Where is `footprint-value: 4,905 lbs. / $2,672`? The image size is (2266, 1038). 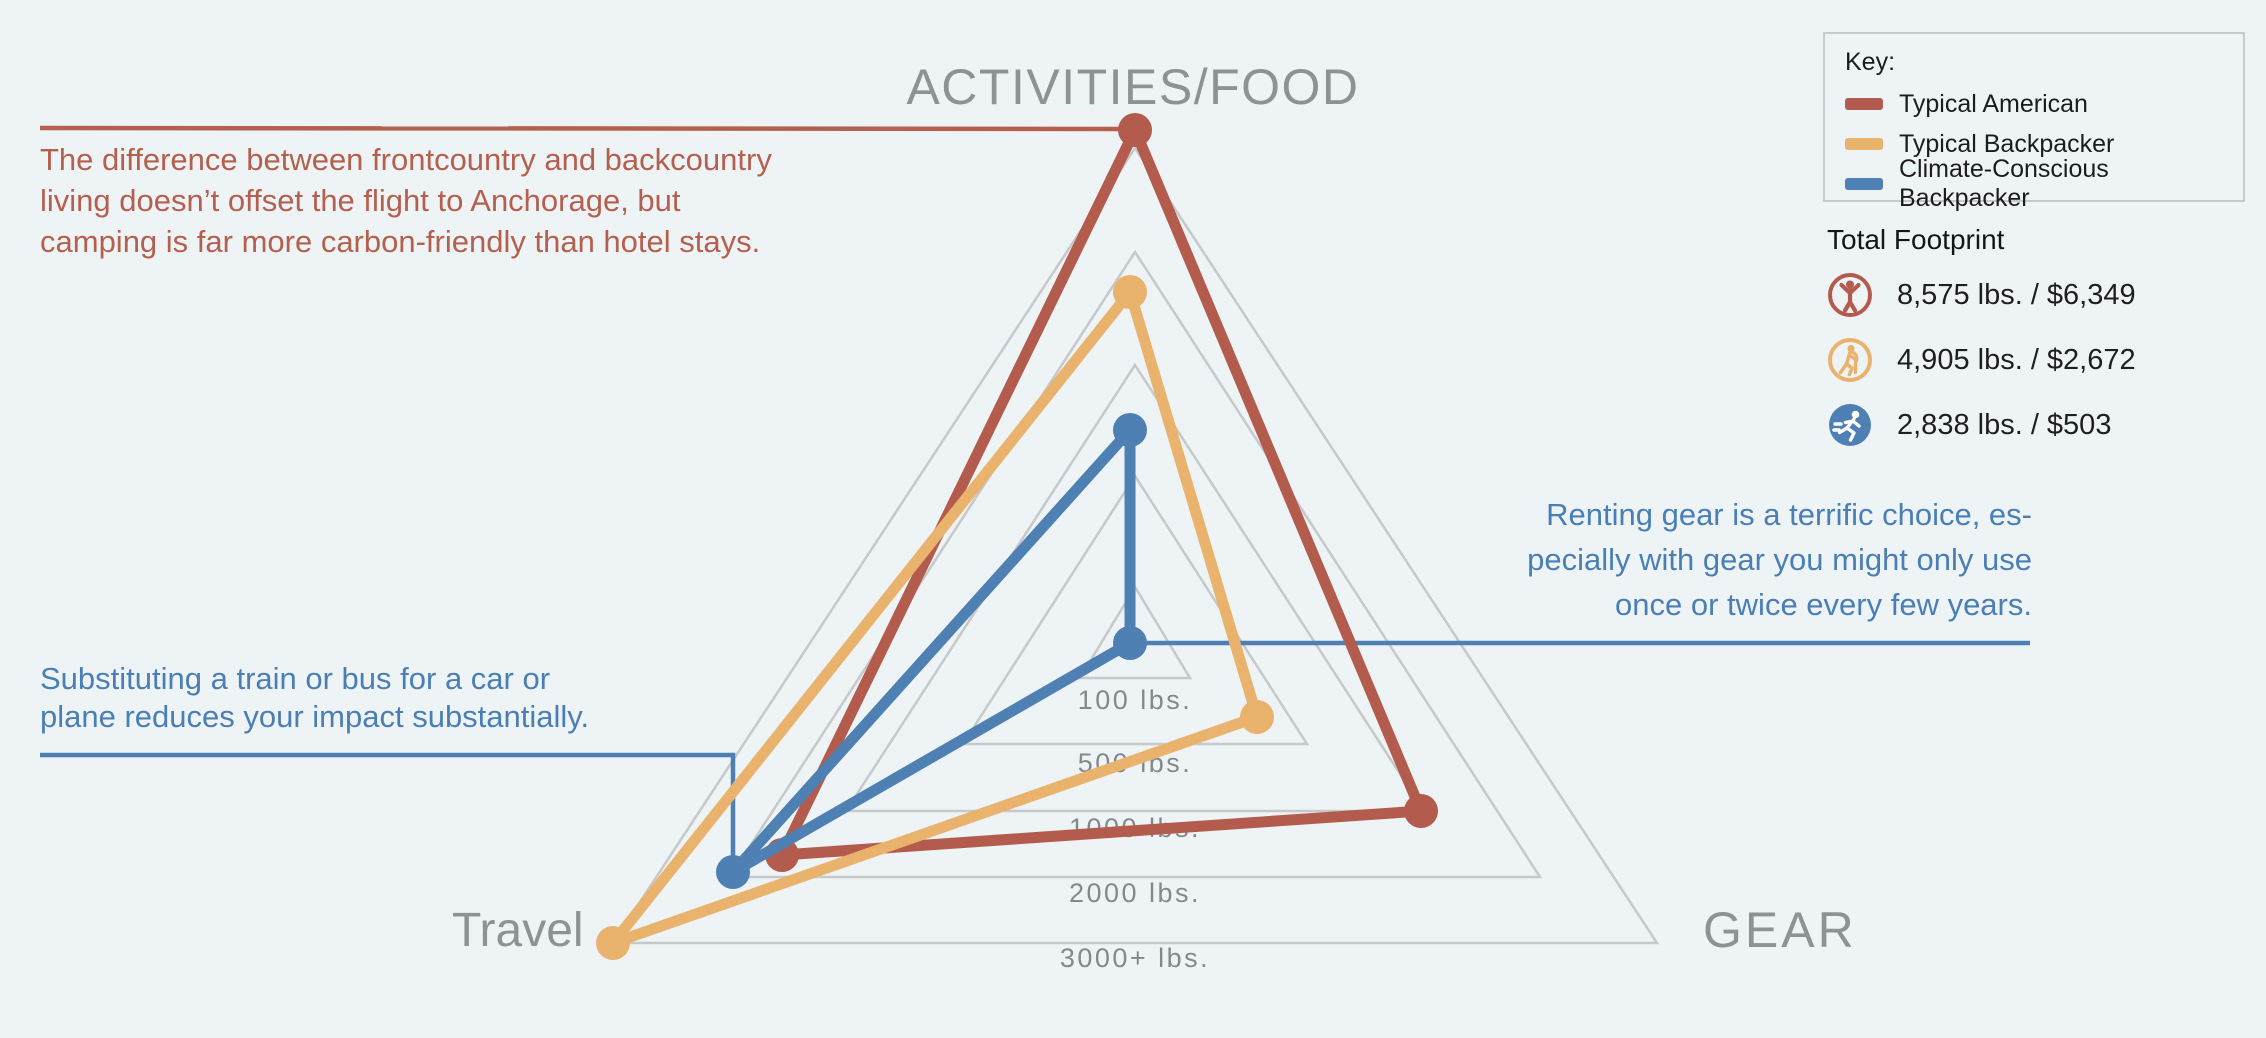
footprint-value: 4,905 lbs. / $2,672 is located at coordinates (2016, 359).